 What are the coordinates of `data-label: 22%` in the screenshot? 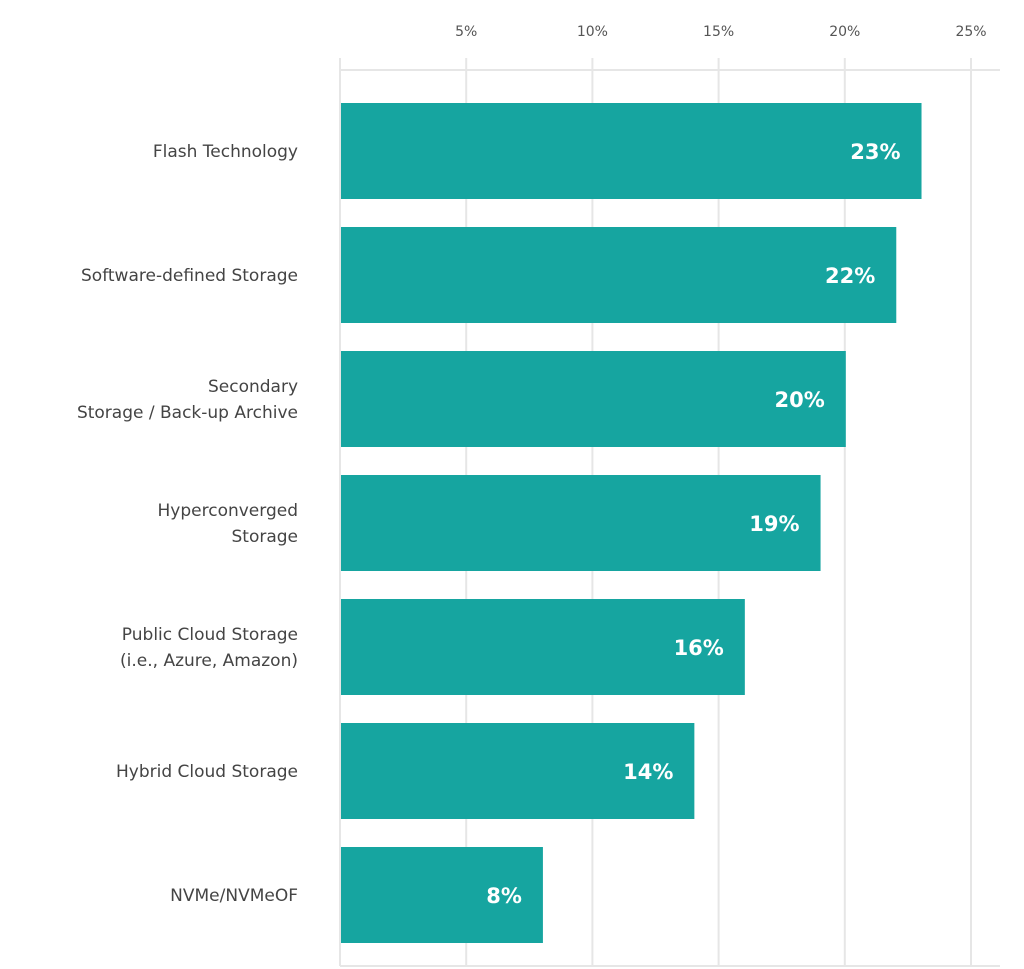 It's located at (850, 276).